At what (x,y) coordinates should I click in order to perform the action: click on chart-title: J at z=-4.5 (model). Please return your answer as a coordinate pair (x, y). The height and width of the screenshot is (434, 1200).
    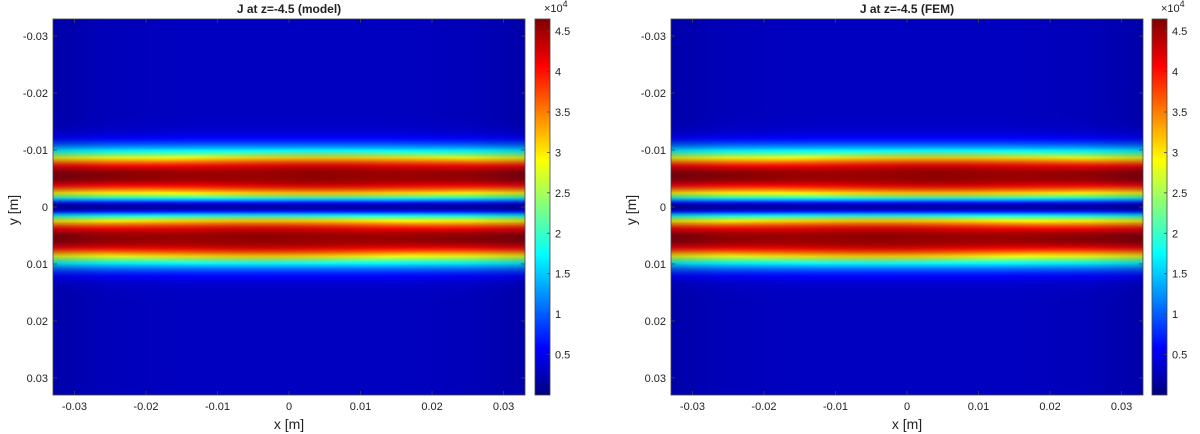
    Looking at the image, I should click on (289, 9).